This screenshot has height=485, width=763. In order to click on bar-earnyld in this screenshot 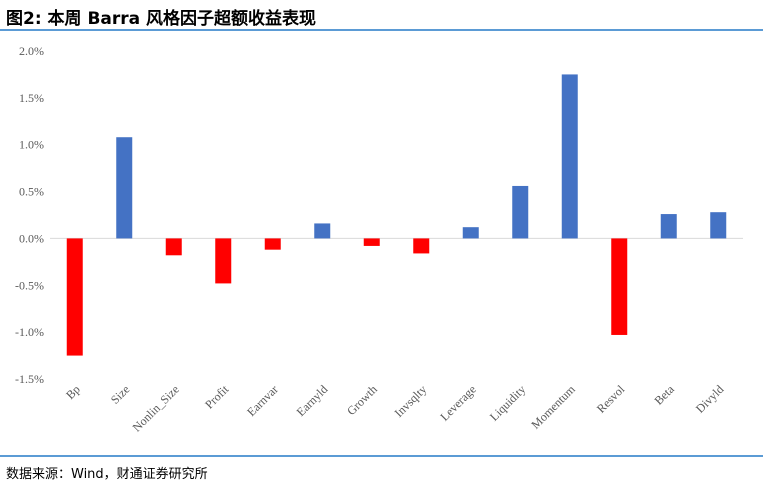, I will do `click(322, 231)`.